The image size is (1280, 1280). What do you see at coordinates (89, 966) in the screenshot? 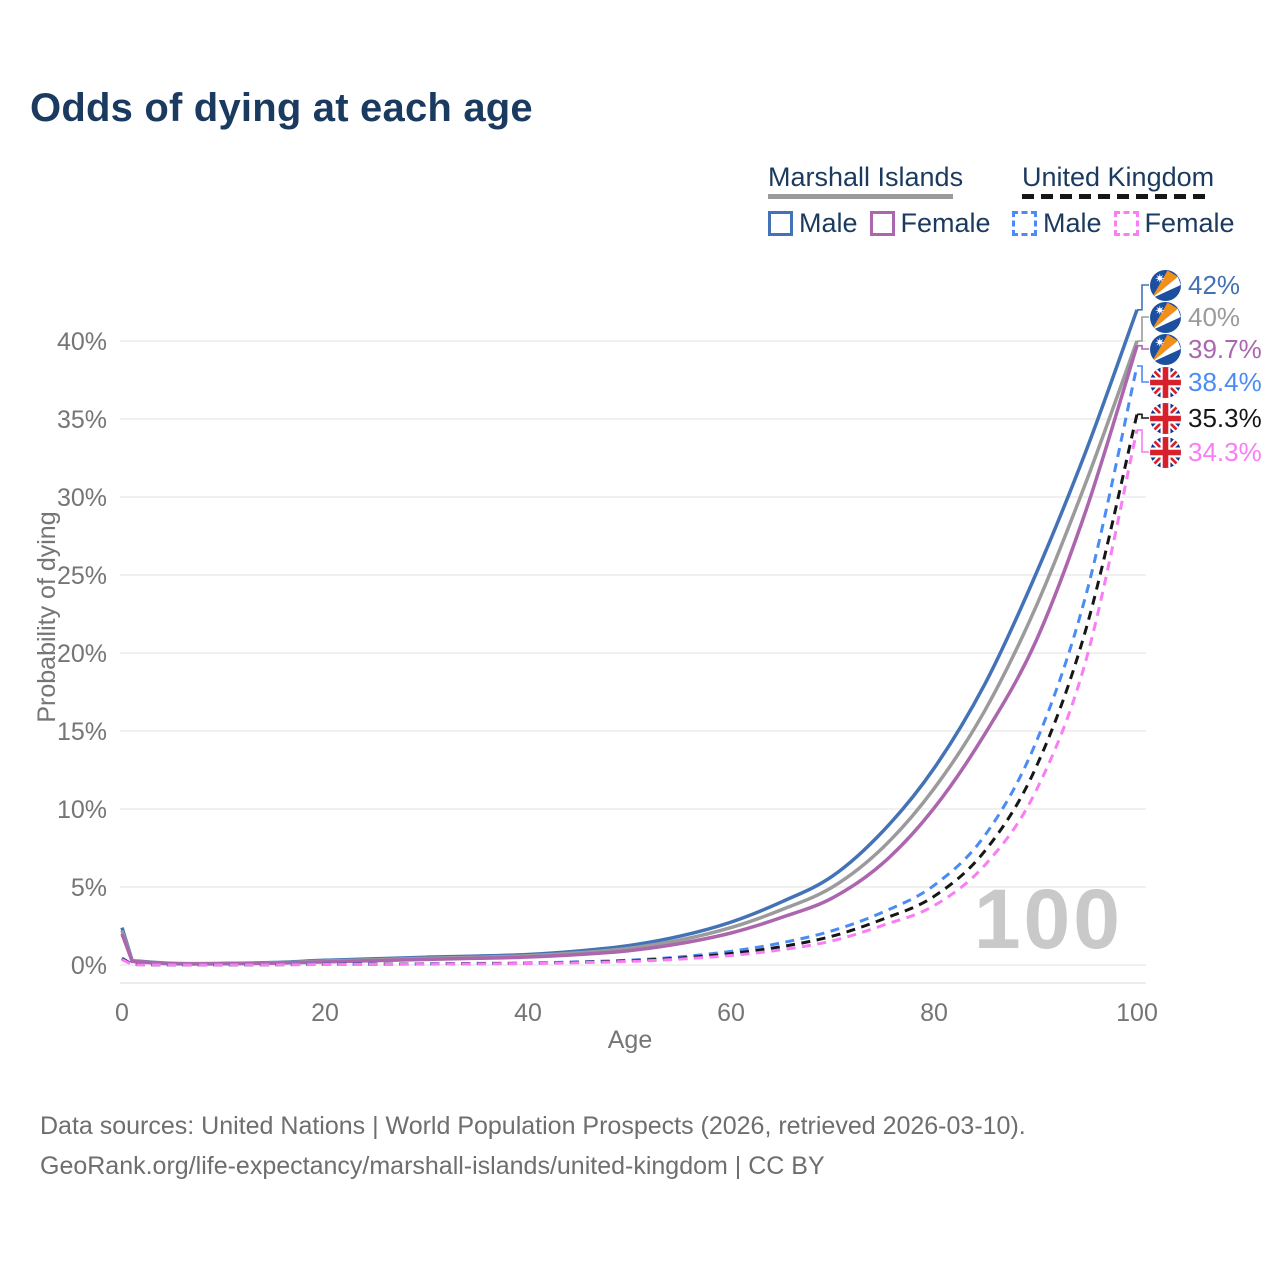
I see `y-tick-label: 0%` at bounding box center [89, 966].